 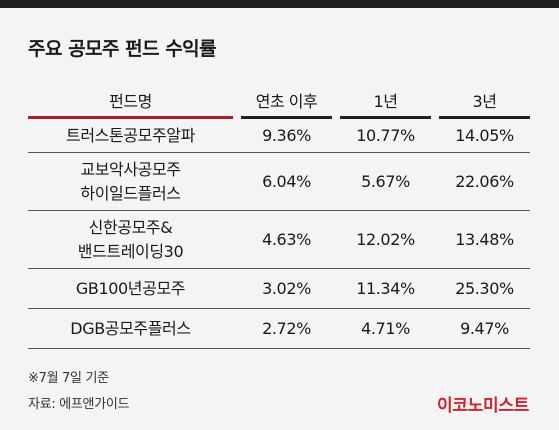 I want to click on footnote: ※7월 7일 기준, so click(x=68, y=378).